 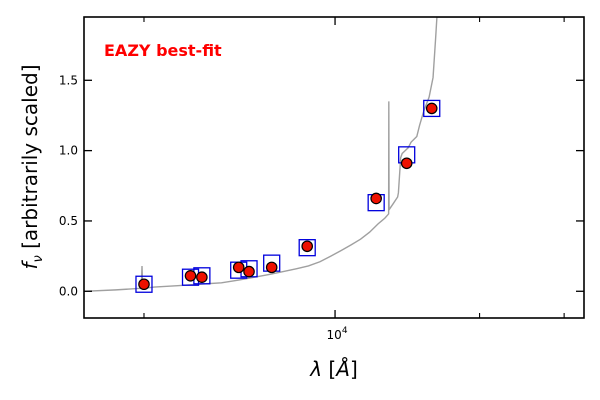 I want to click on x-tick-label: 104, so click(x=337, y=334).